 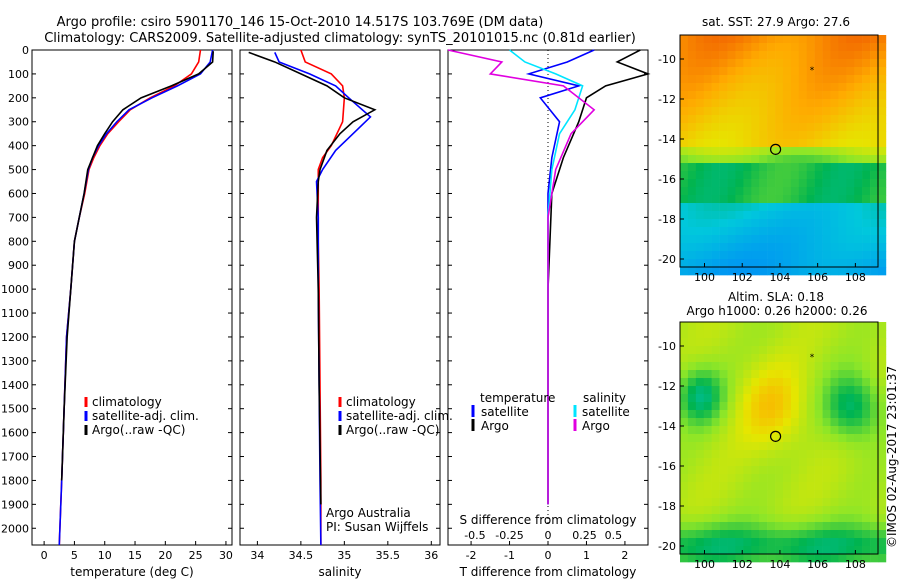 What do you see at coordinates (18, 217) in the screenshot?
I see `y-tick-label: 700` at bounding box center [18, 217].